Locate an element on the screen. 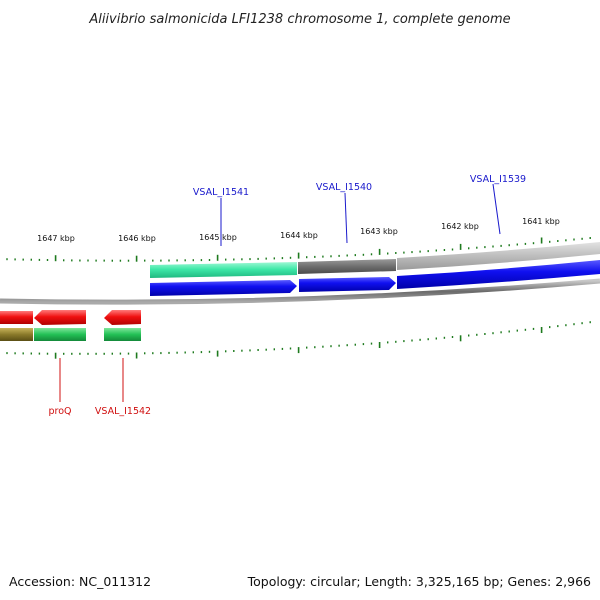 The height and width of the screenshot is (600, 600). cds-arrow-vsal-i1539 is located at coordinates (498, 274).